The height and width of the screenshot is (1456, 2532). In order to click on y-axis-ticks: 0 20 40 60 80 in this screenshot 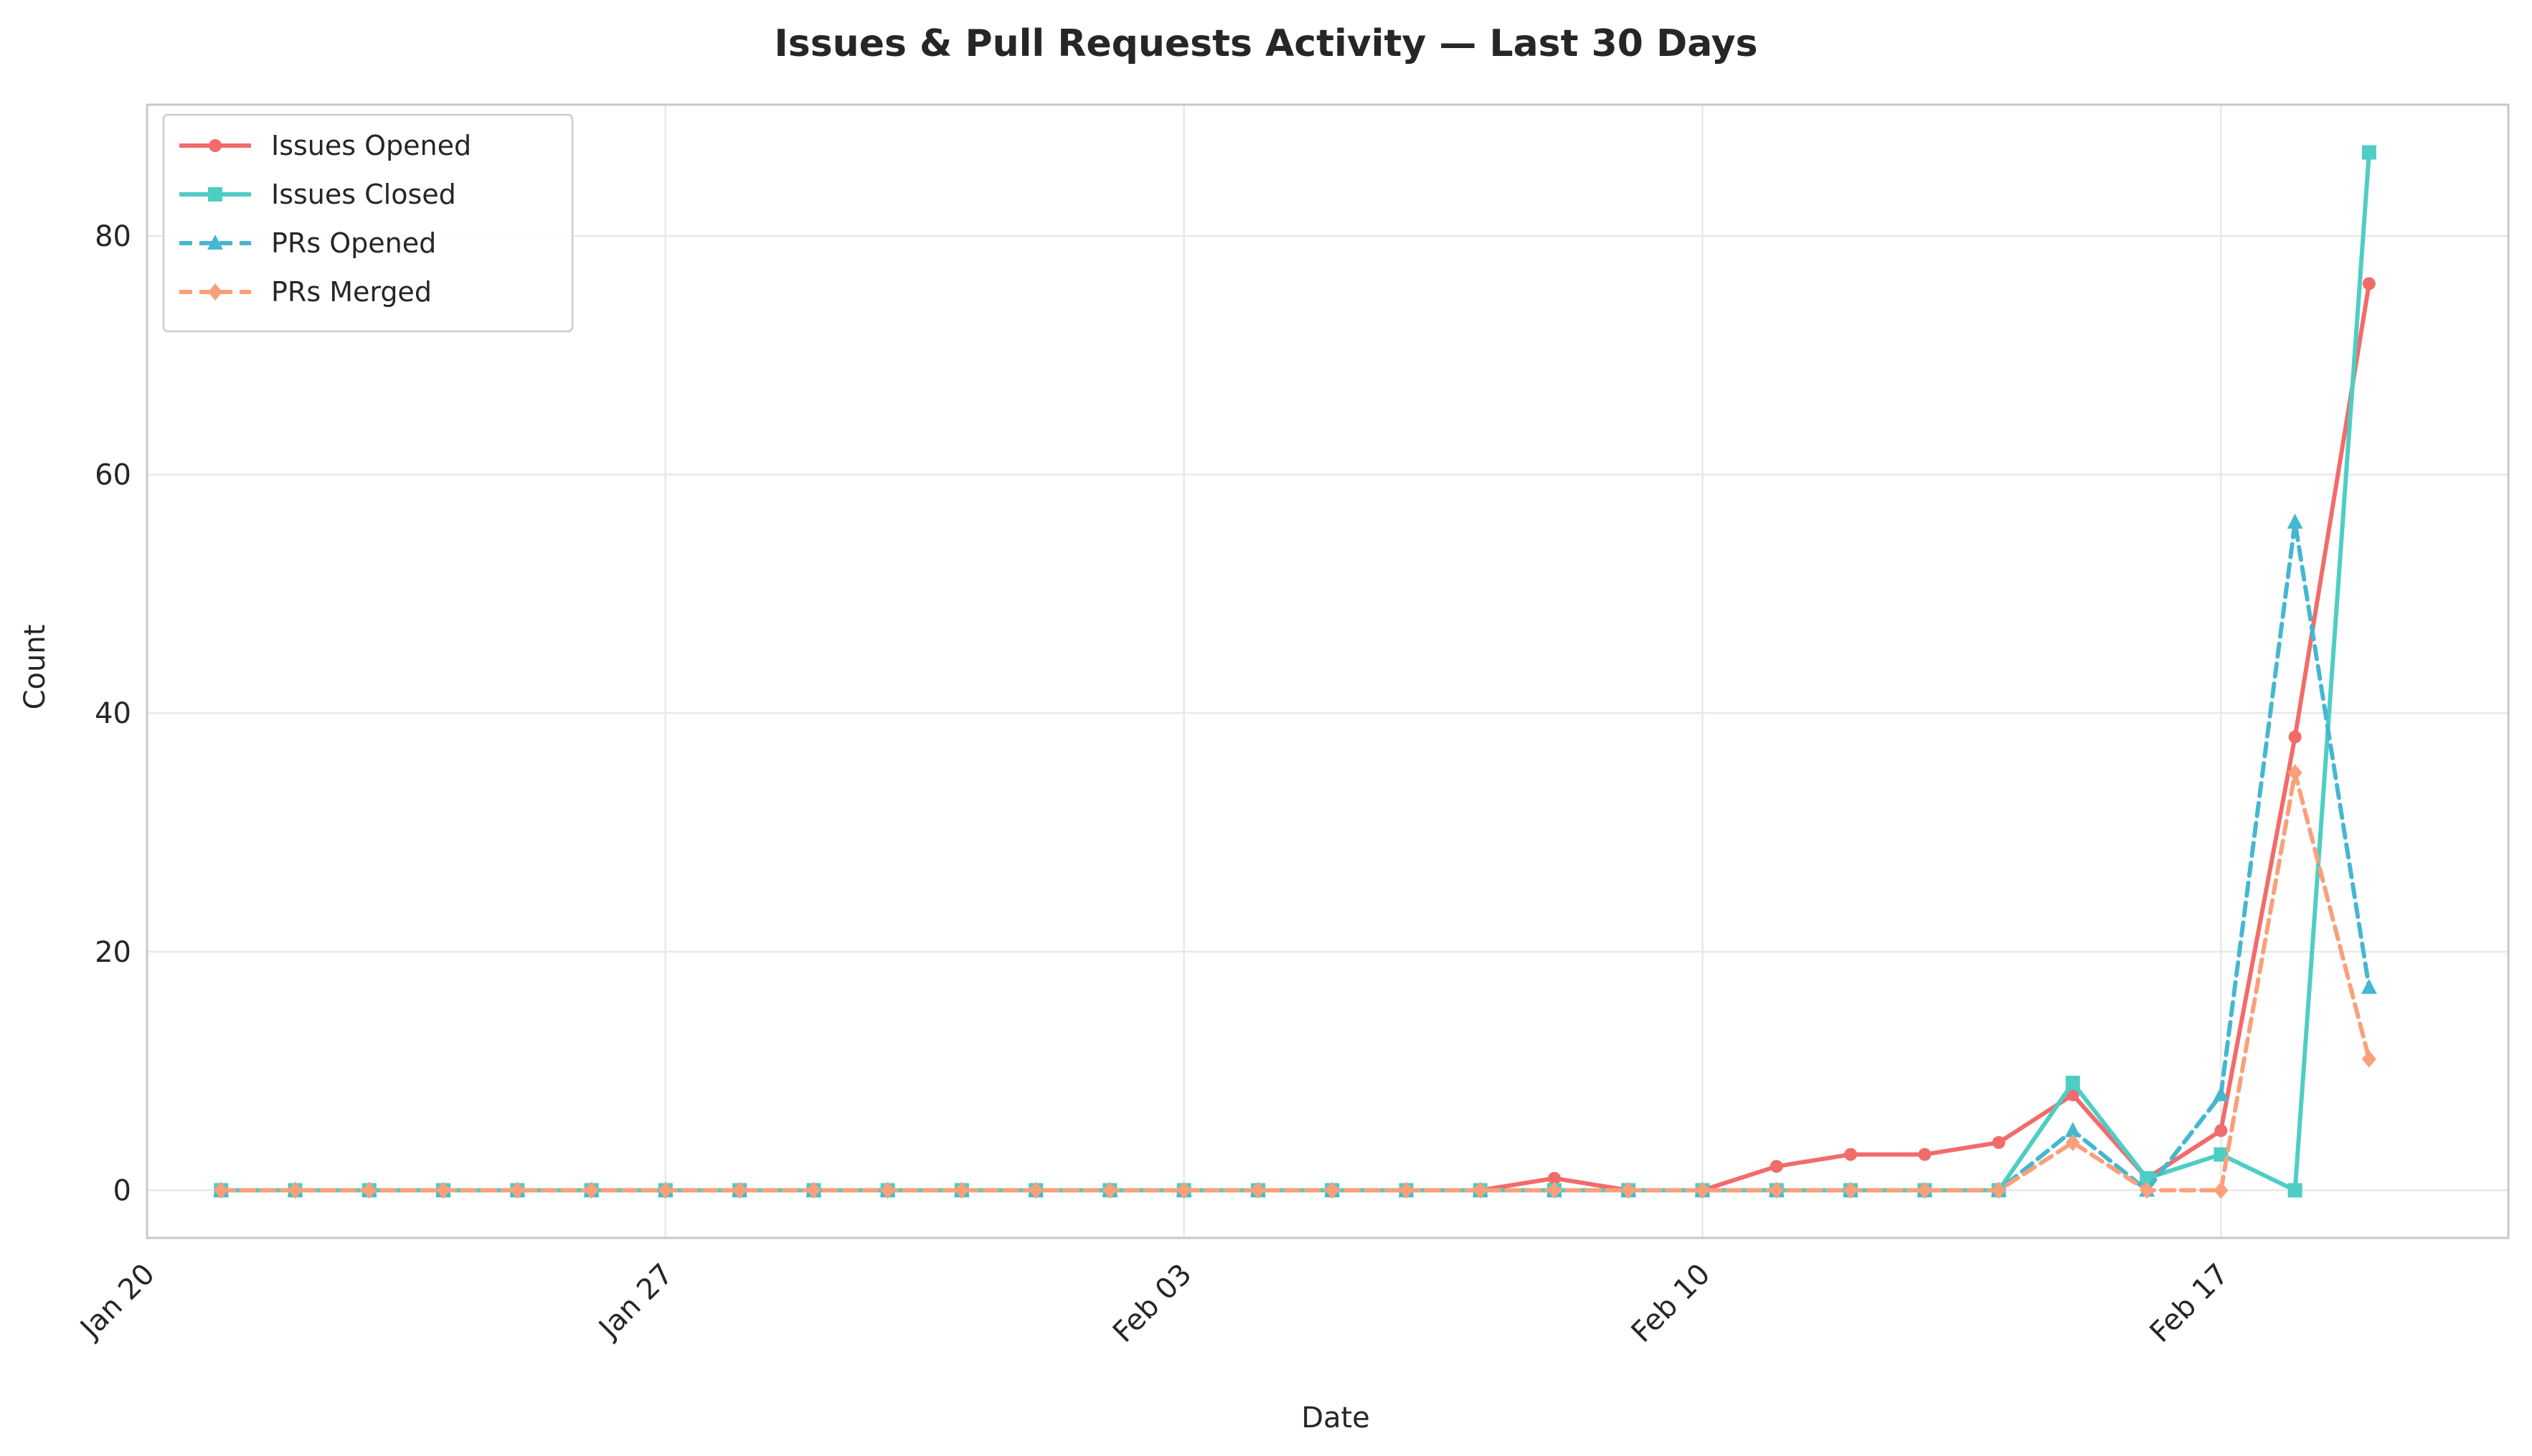, I will do `click(113, 714)`.